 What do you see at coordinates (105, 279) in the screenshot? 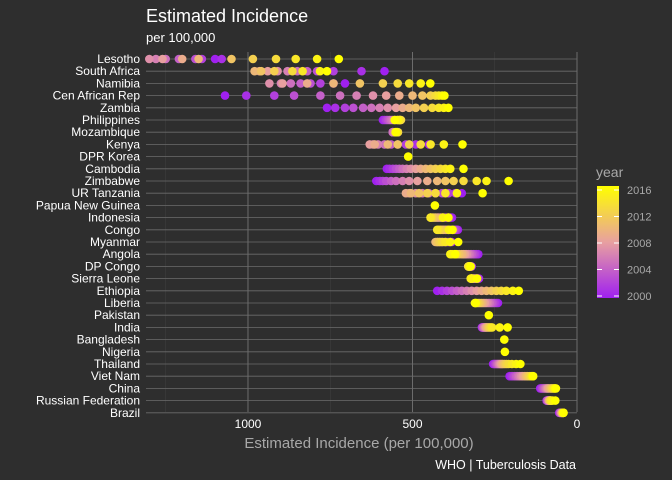
I see `category-label: Sierra Leone` at bounding box center [105, 279].